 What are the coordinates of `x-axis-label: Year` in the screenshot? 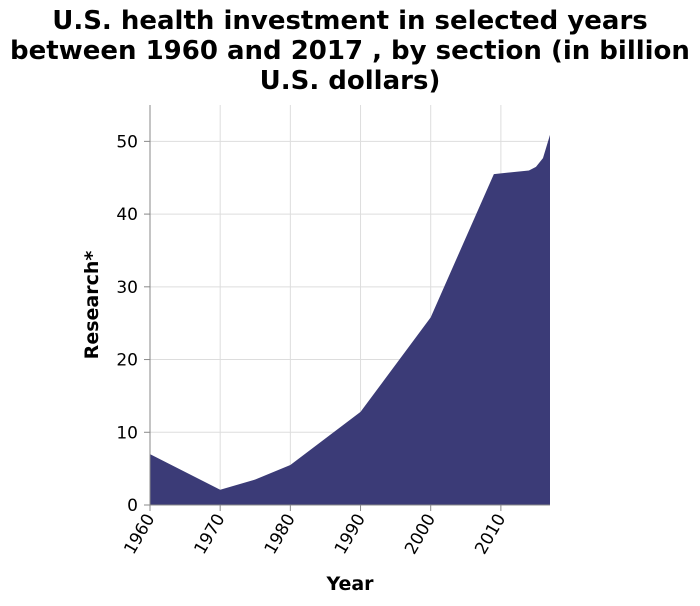 It's located at (349, 584).